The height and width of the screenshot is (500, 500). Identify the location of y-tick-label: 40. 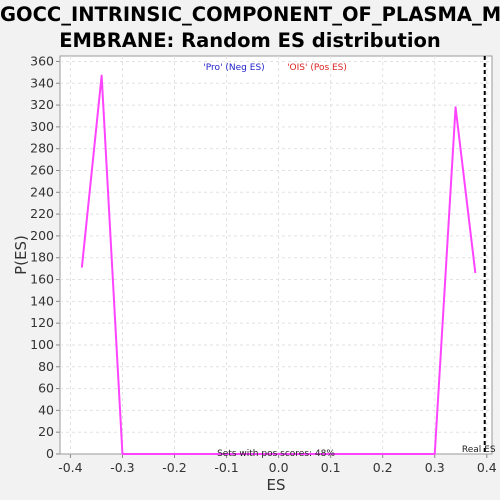
(46, 409).